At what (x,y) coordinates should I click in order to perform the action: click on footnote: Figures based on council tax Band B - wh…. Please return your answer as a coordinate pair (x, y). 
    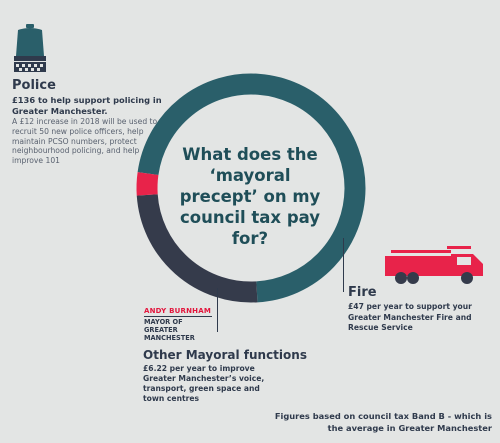
    Looking at the image, I should click on (383, 422).